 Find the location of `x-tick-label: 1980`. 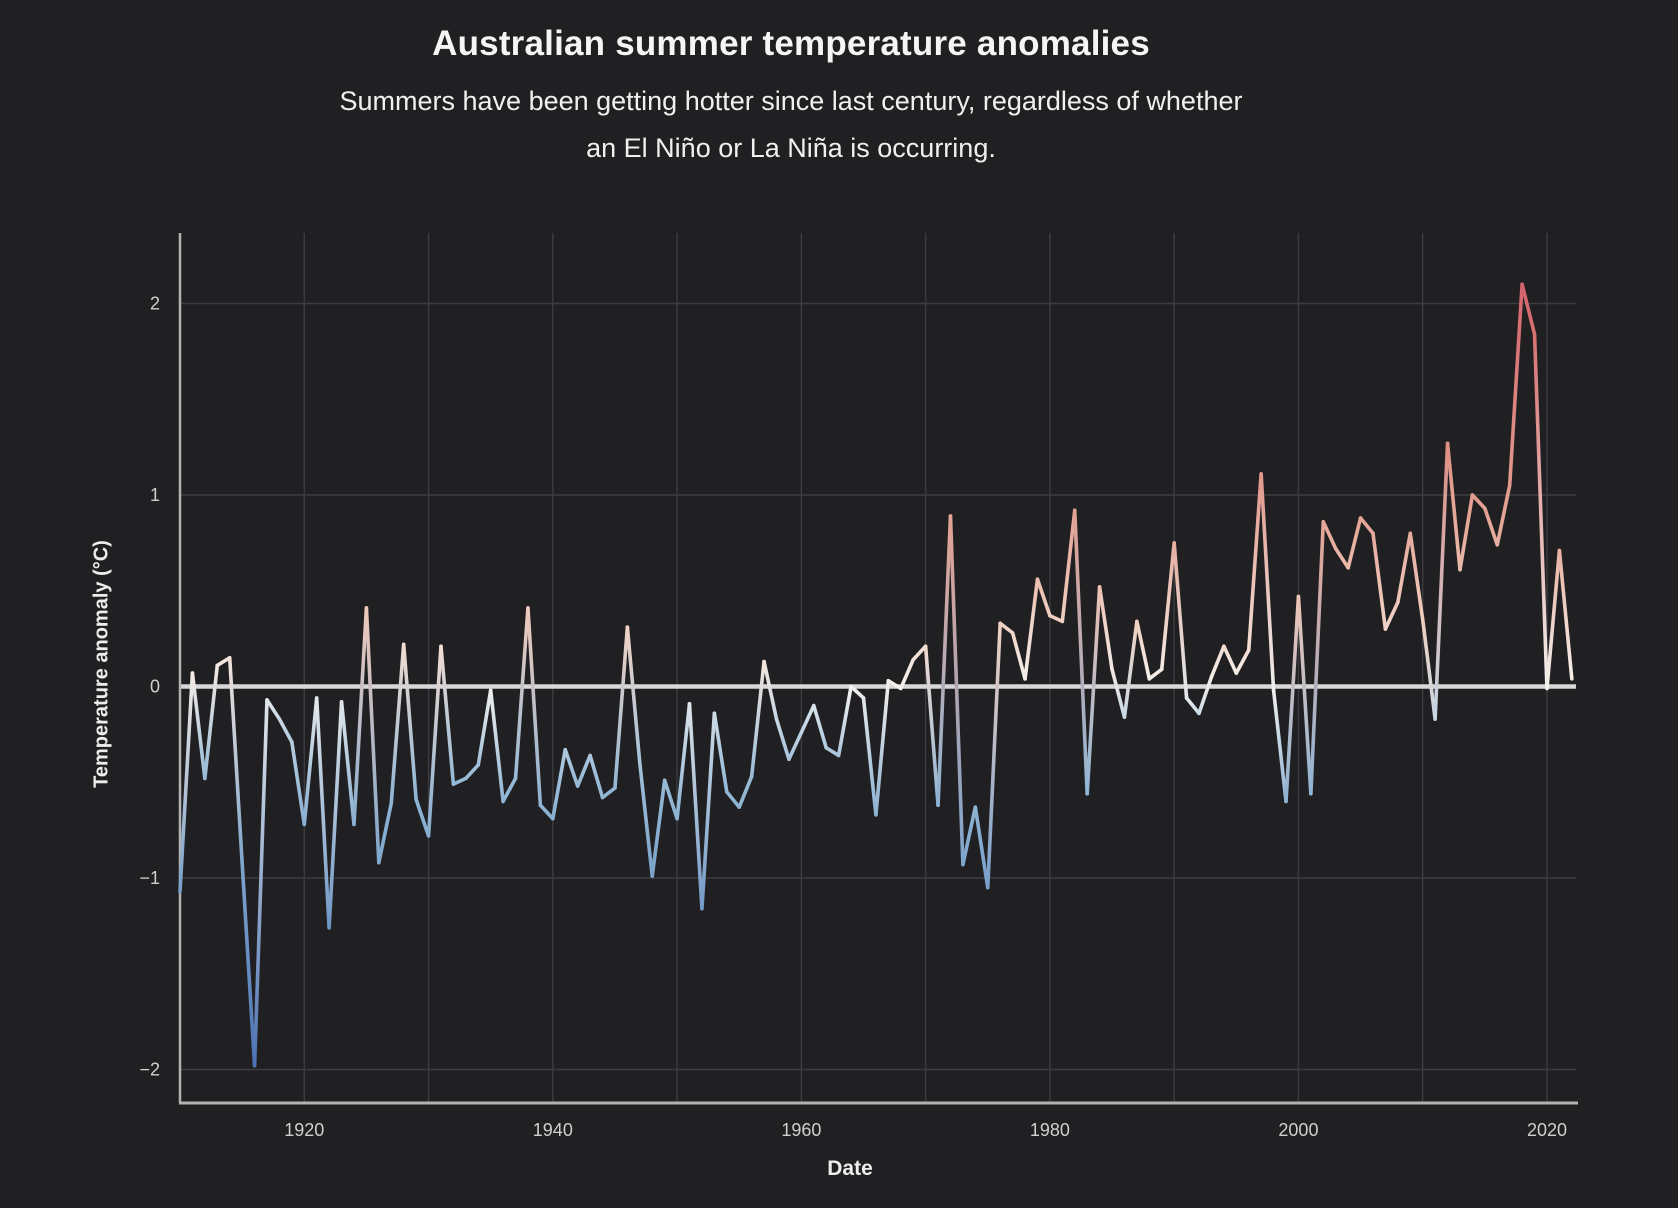

x-tick-label: 1980 is located at coordinates (1050, 1130).